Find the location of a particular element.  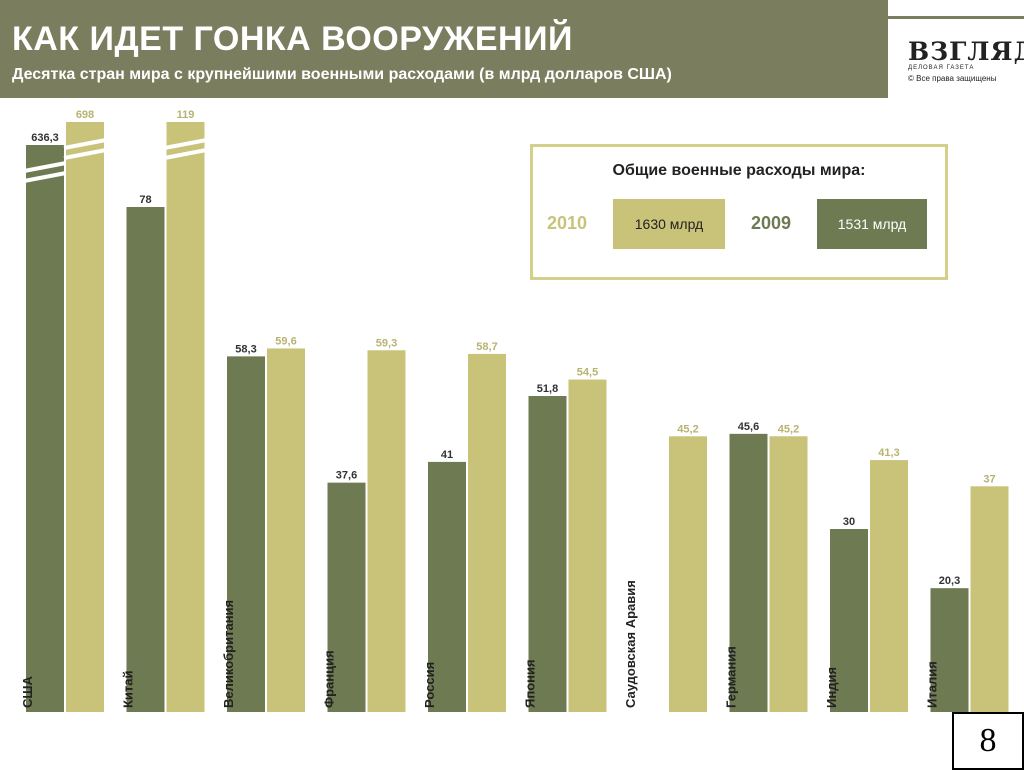

bar-япония-2009 is located at coordinates (547, 554).